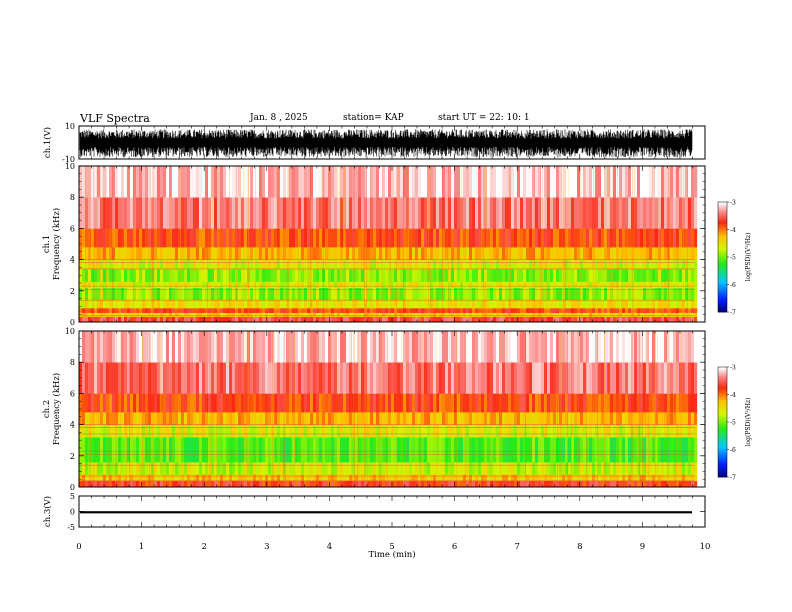 This screenshot has width=792, height=612. I want to click on x-tick-label: 1, so click(141, 547).